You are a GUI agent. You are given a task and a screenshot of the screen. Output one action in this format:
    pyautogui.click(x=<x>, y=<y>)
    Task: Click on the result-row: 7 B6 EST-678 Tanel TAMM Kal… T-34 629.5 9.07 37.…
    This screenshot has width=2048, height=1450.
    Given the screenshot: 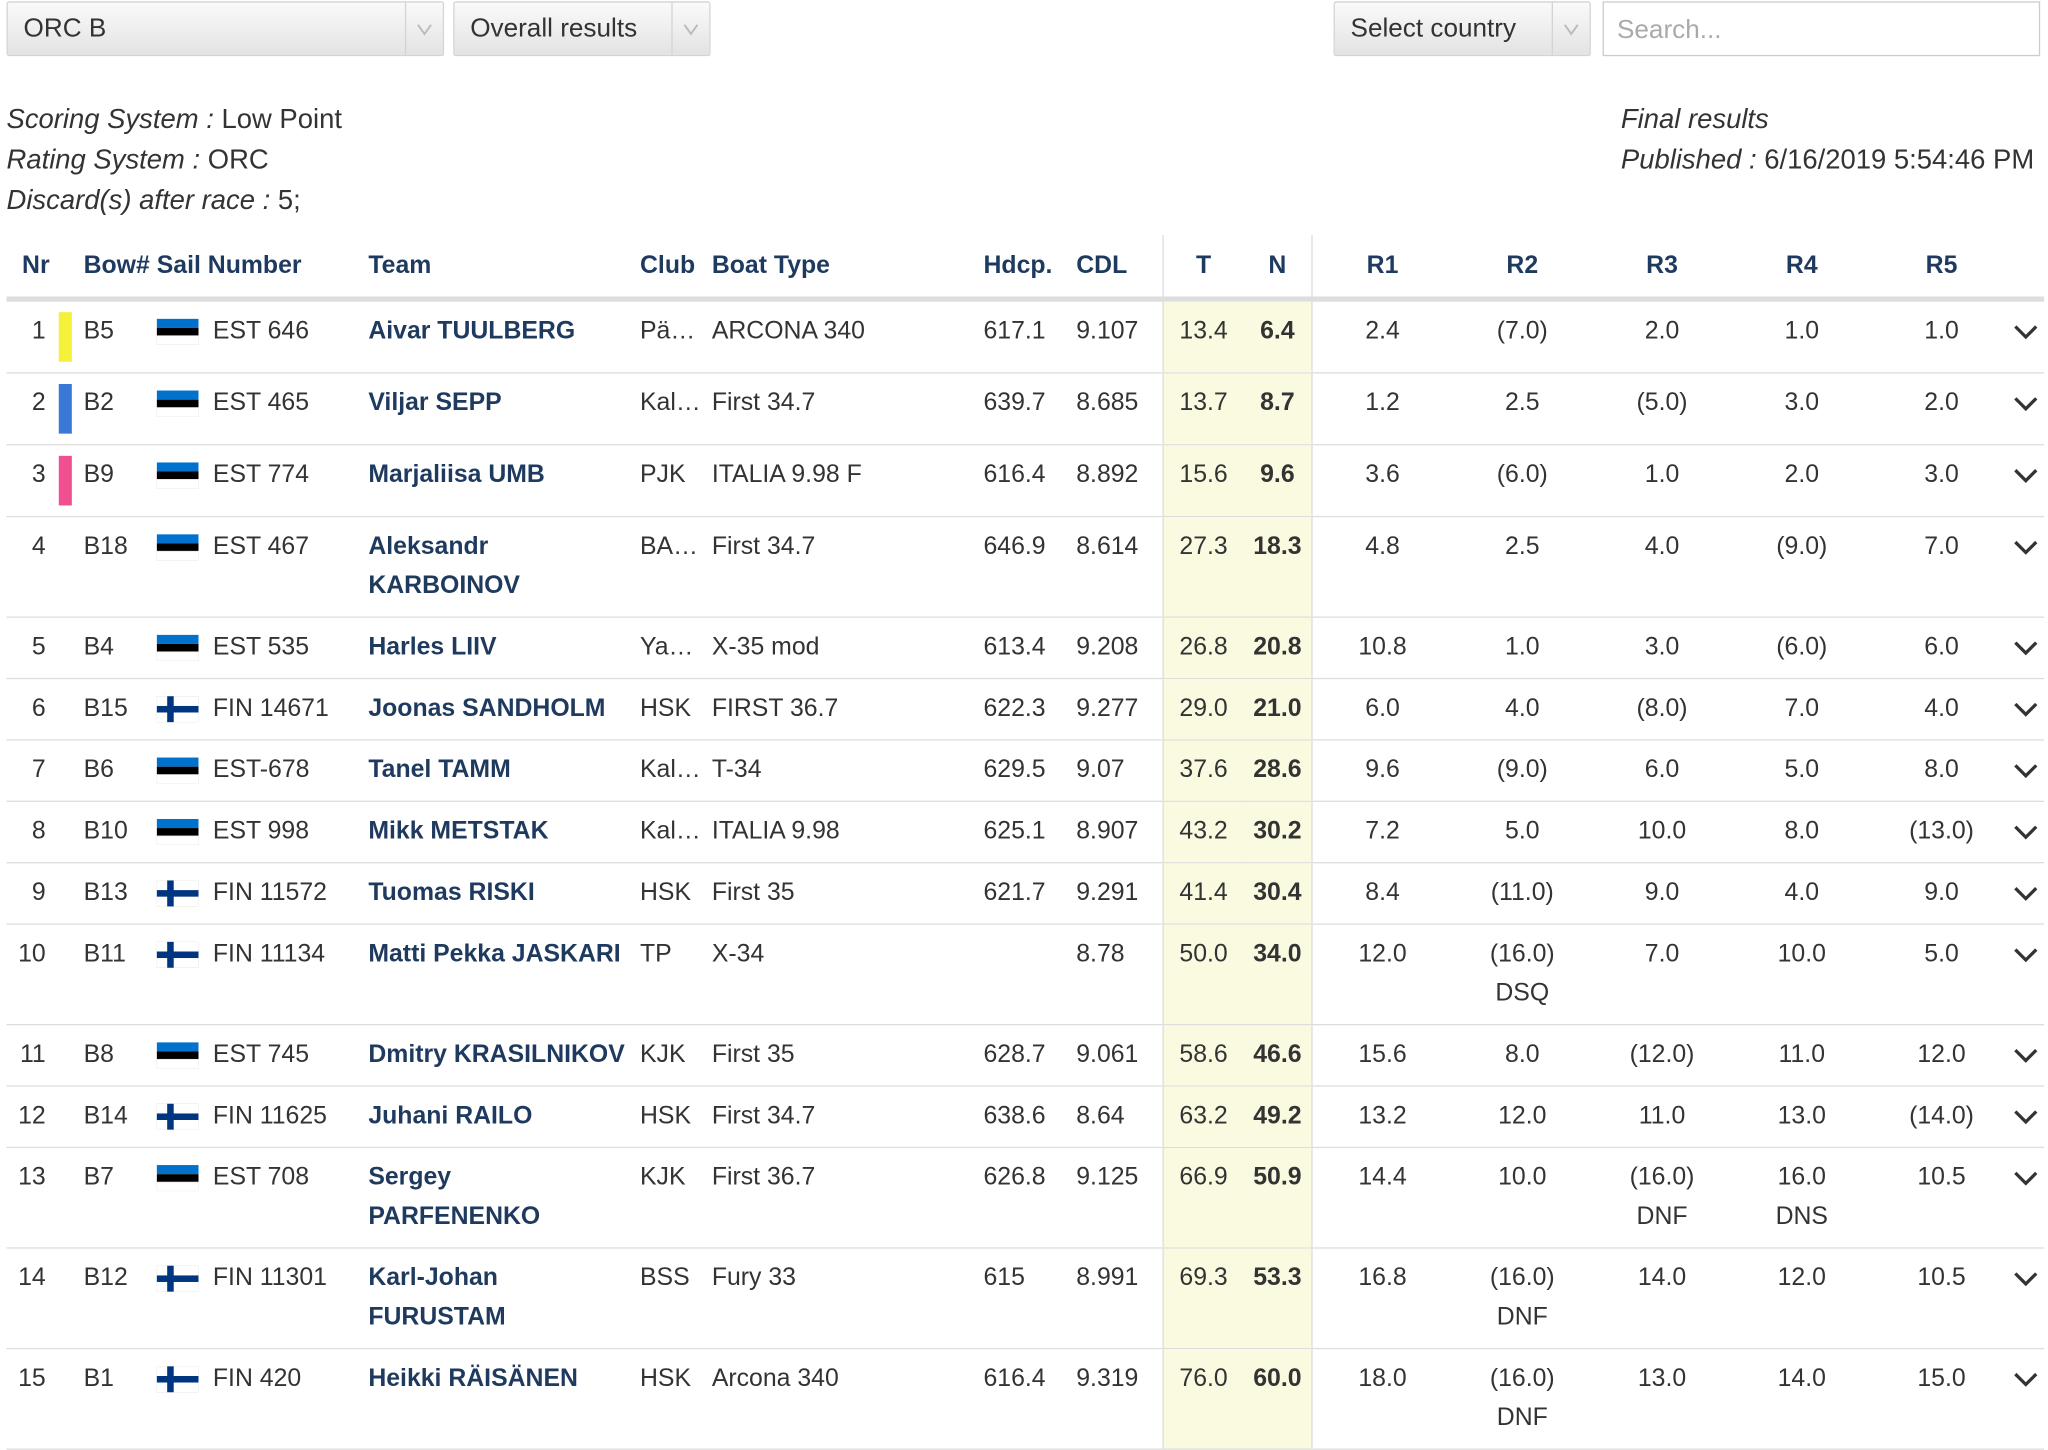 What is the action you would take?
    pyautogui.click(x=1025, y=771)
    